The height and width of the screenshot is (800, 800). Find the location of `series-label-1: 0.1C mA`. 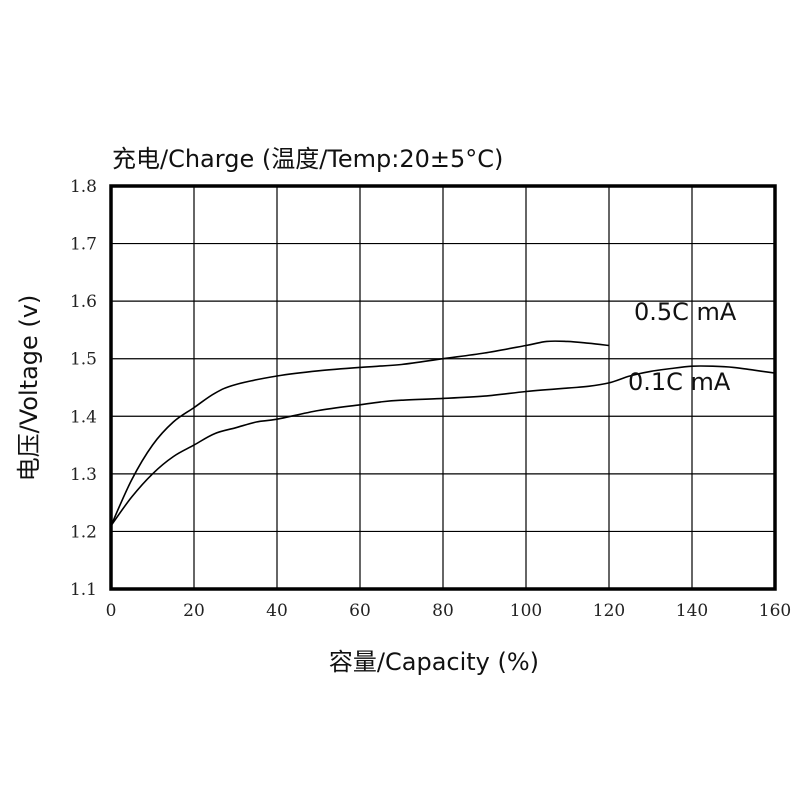

series-label-1: 0.1C mA is located at coordinates (679, 382).